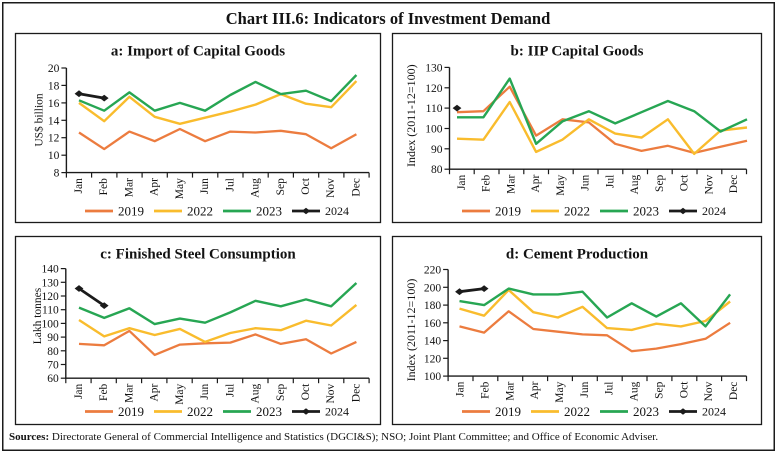 This screenshot has height=454, width=777. Describe the element at coordinates (53, 366) in the screenshot. I see `svg-text: 70` at that location.